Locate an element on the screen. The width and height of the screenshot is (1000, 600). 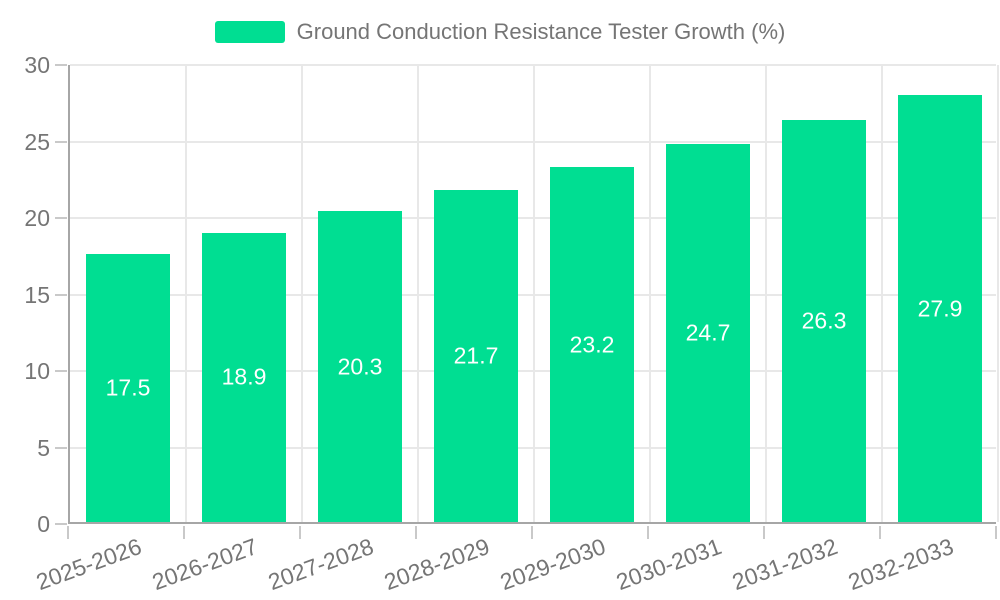
bar-value-label: 24.7 is located at coordinates (708, 332).